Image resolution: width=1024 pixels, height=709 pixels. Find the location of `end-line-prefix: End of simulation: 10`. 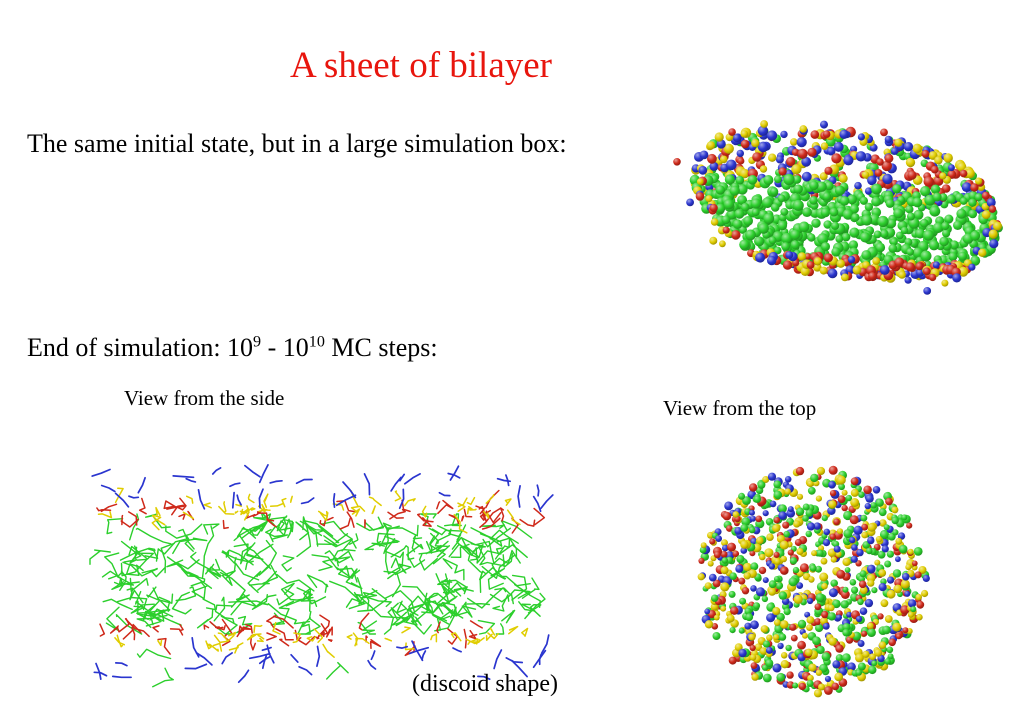

end-line-prefix: End of simulation: 10 is located at coordinates (140, 347).